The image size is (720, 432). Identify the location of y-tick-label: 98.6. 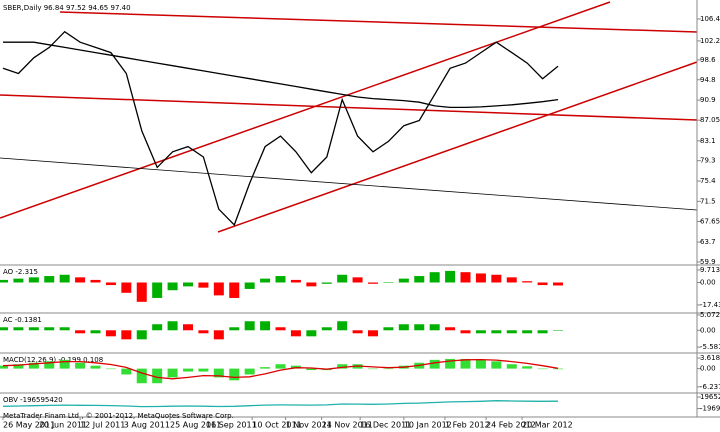
(708, 60).